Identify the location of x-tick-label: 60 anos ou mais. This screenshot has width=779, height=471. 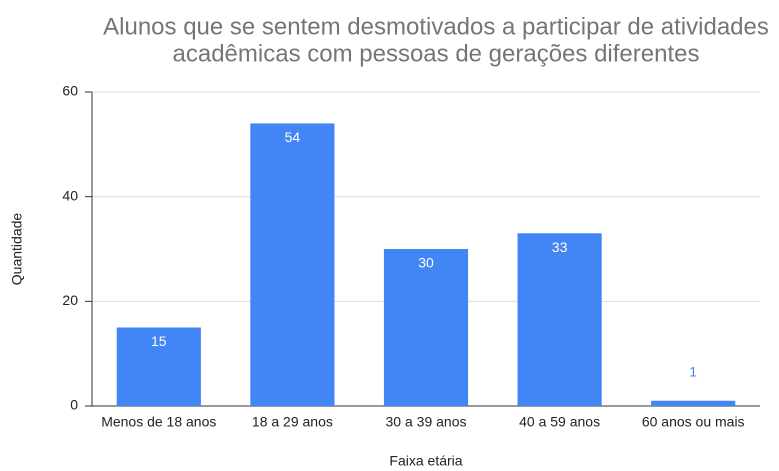
(693, 422).